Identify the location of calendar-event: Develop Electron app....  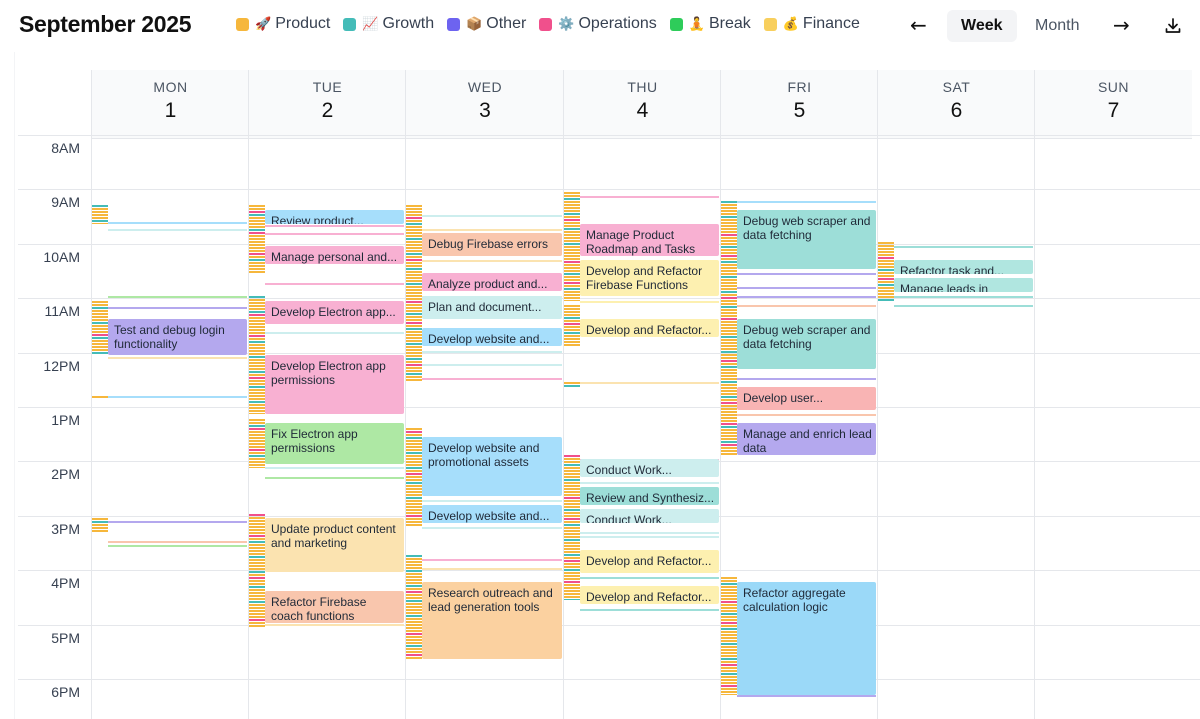
(334, 312).